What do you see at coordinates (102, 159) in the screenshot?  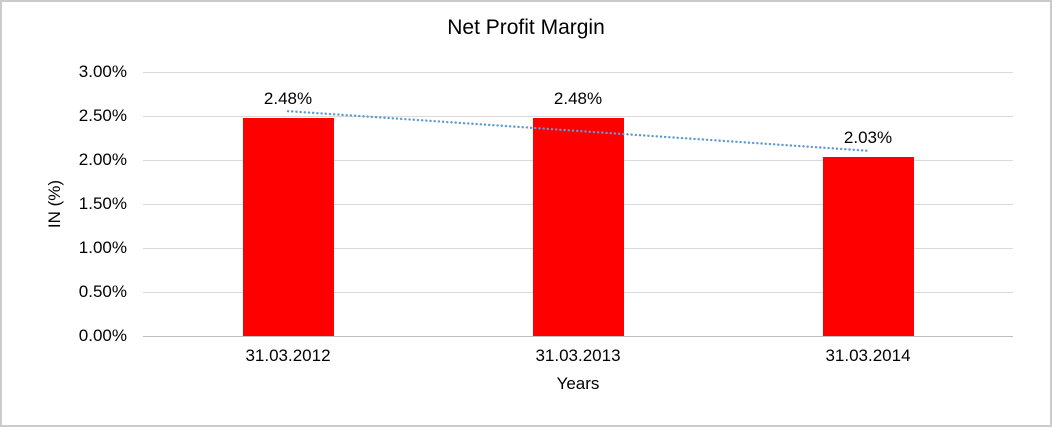 I see `y-tick-label: 2.00%` at bounding box center [102, 159].